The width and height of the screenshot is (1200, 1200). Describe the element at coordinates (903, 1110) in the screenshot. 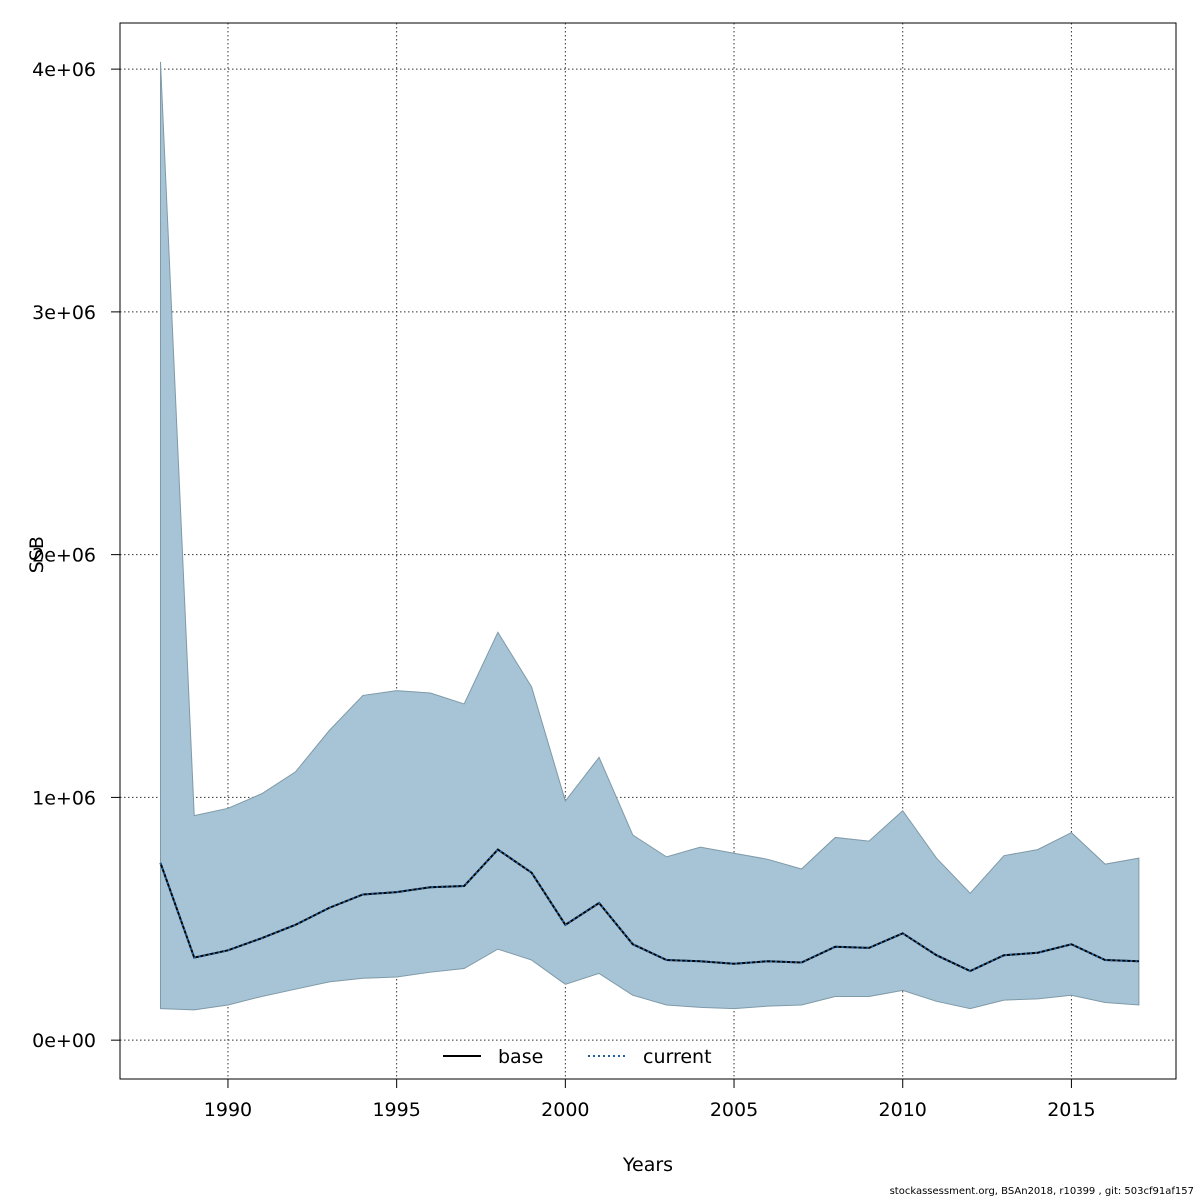

I see `x-tick-label: 2010` at that location.